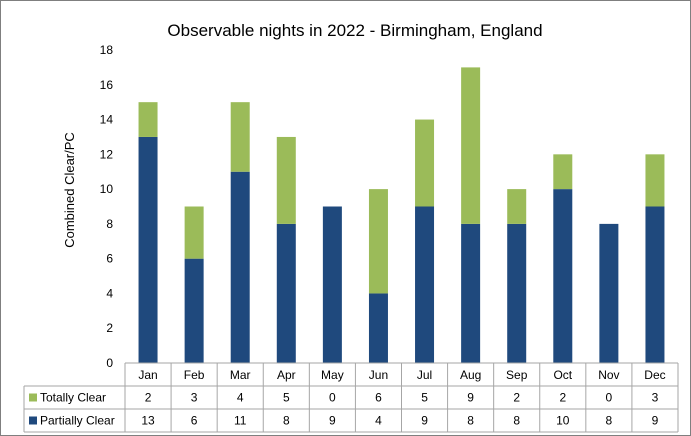  Describe the element at coordinates (109, 328) in the screenshot. I see `y-tick-label: 2` at that location.